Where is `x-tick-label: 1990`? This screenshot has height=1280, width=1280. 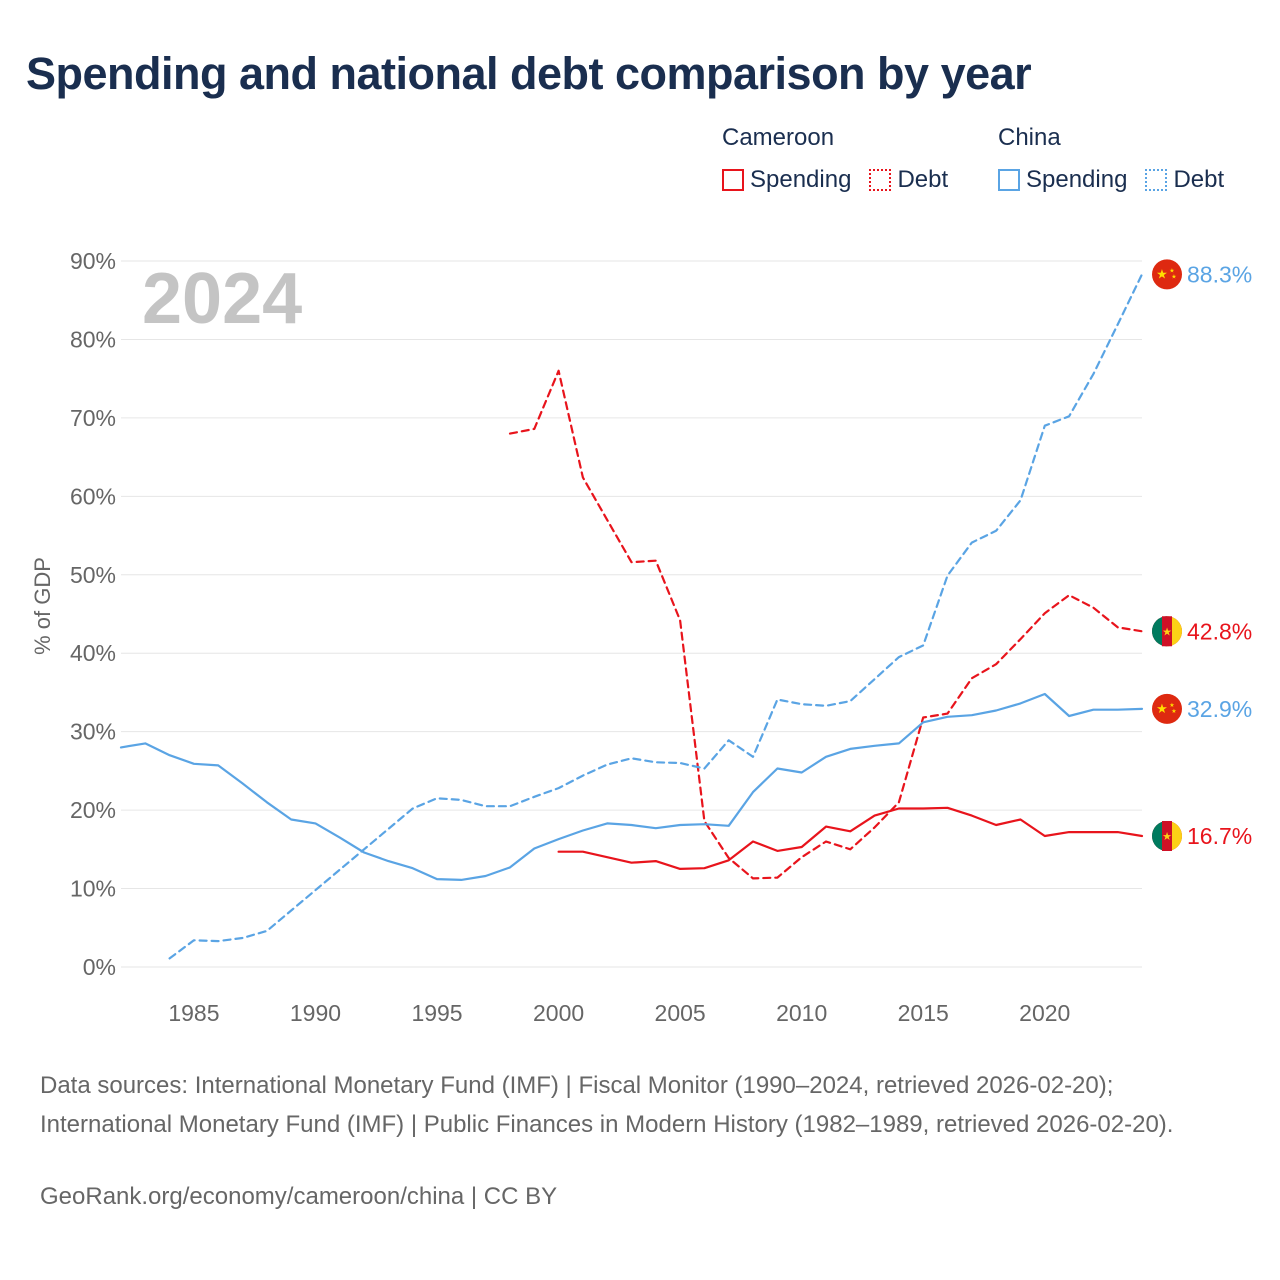 x-tick-label: 1990 is located at coordinates (315, 1013).